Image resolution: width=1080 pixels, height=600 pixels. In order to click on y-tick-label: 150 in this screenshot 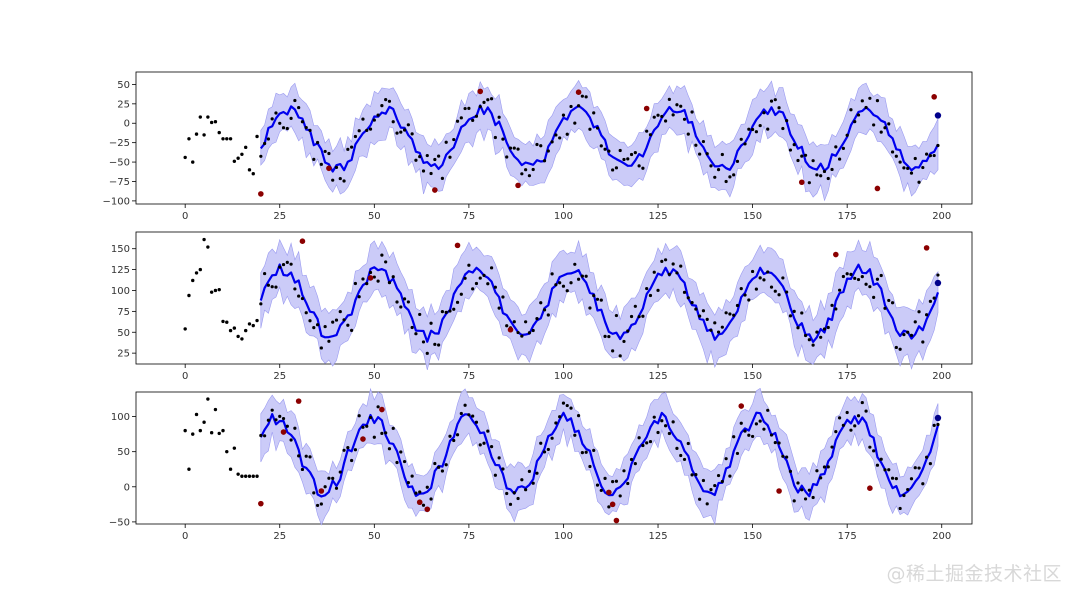, I will do `click(120, 249)`.